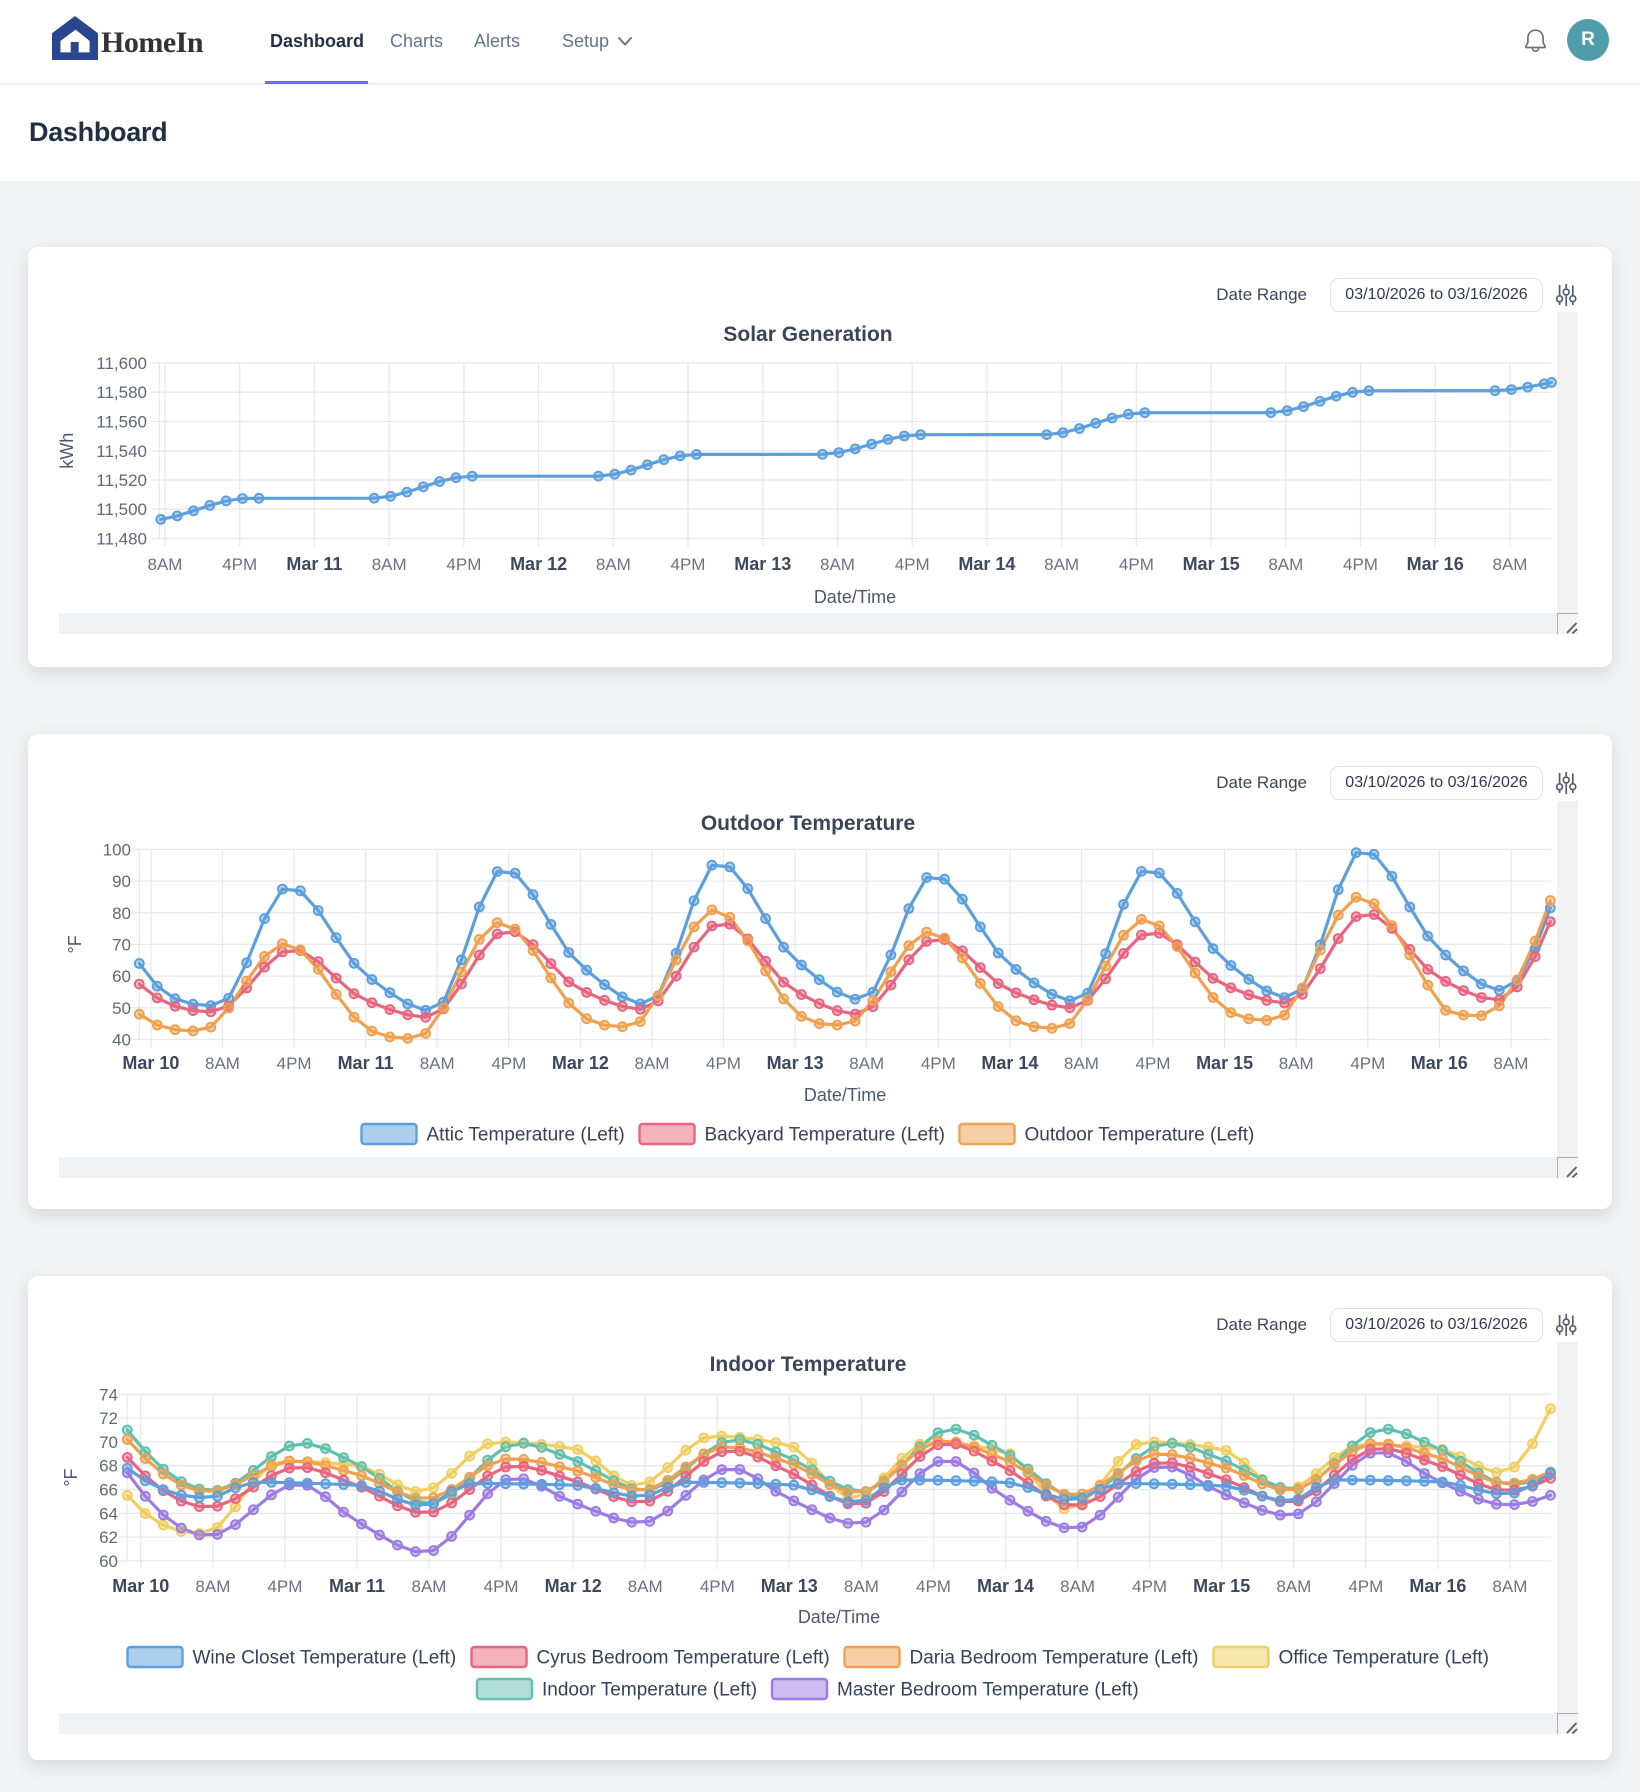 This screenshot has height=1792, width=1640. I want to click on svg-text: Indoor Temperature, so click(808, 1364).